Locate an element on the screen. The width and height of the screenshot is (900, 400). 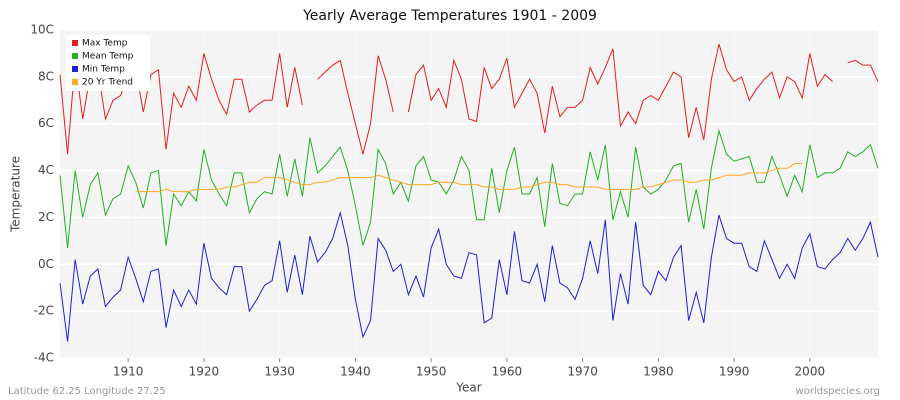
x-tick-label: 1970 is located at coordinates (582, 372).